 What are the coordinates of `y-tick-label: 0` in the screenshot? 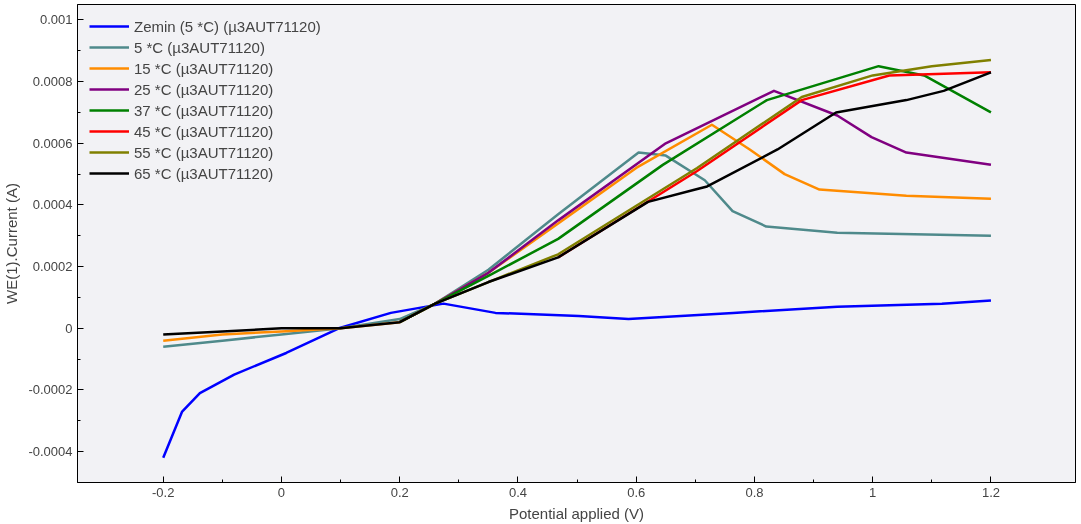 It's located at (69, 328).